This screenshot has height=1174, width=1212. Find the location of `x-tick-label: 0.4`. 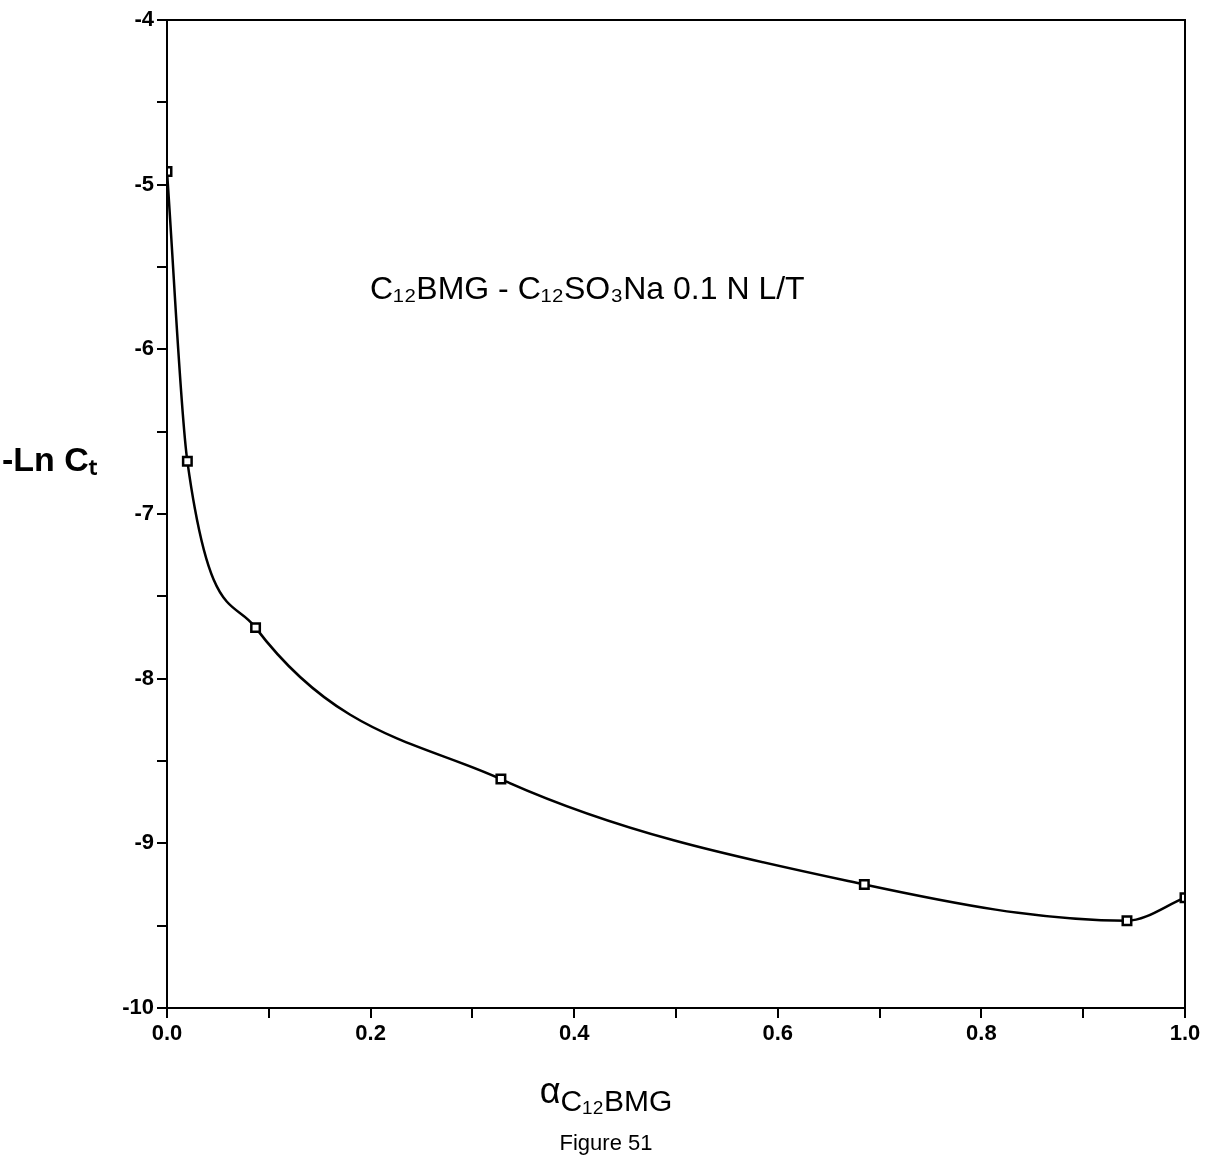

x-tick-label: 0.4 is located at coordinates (574, 1033).